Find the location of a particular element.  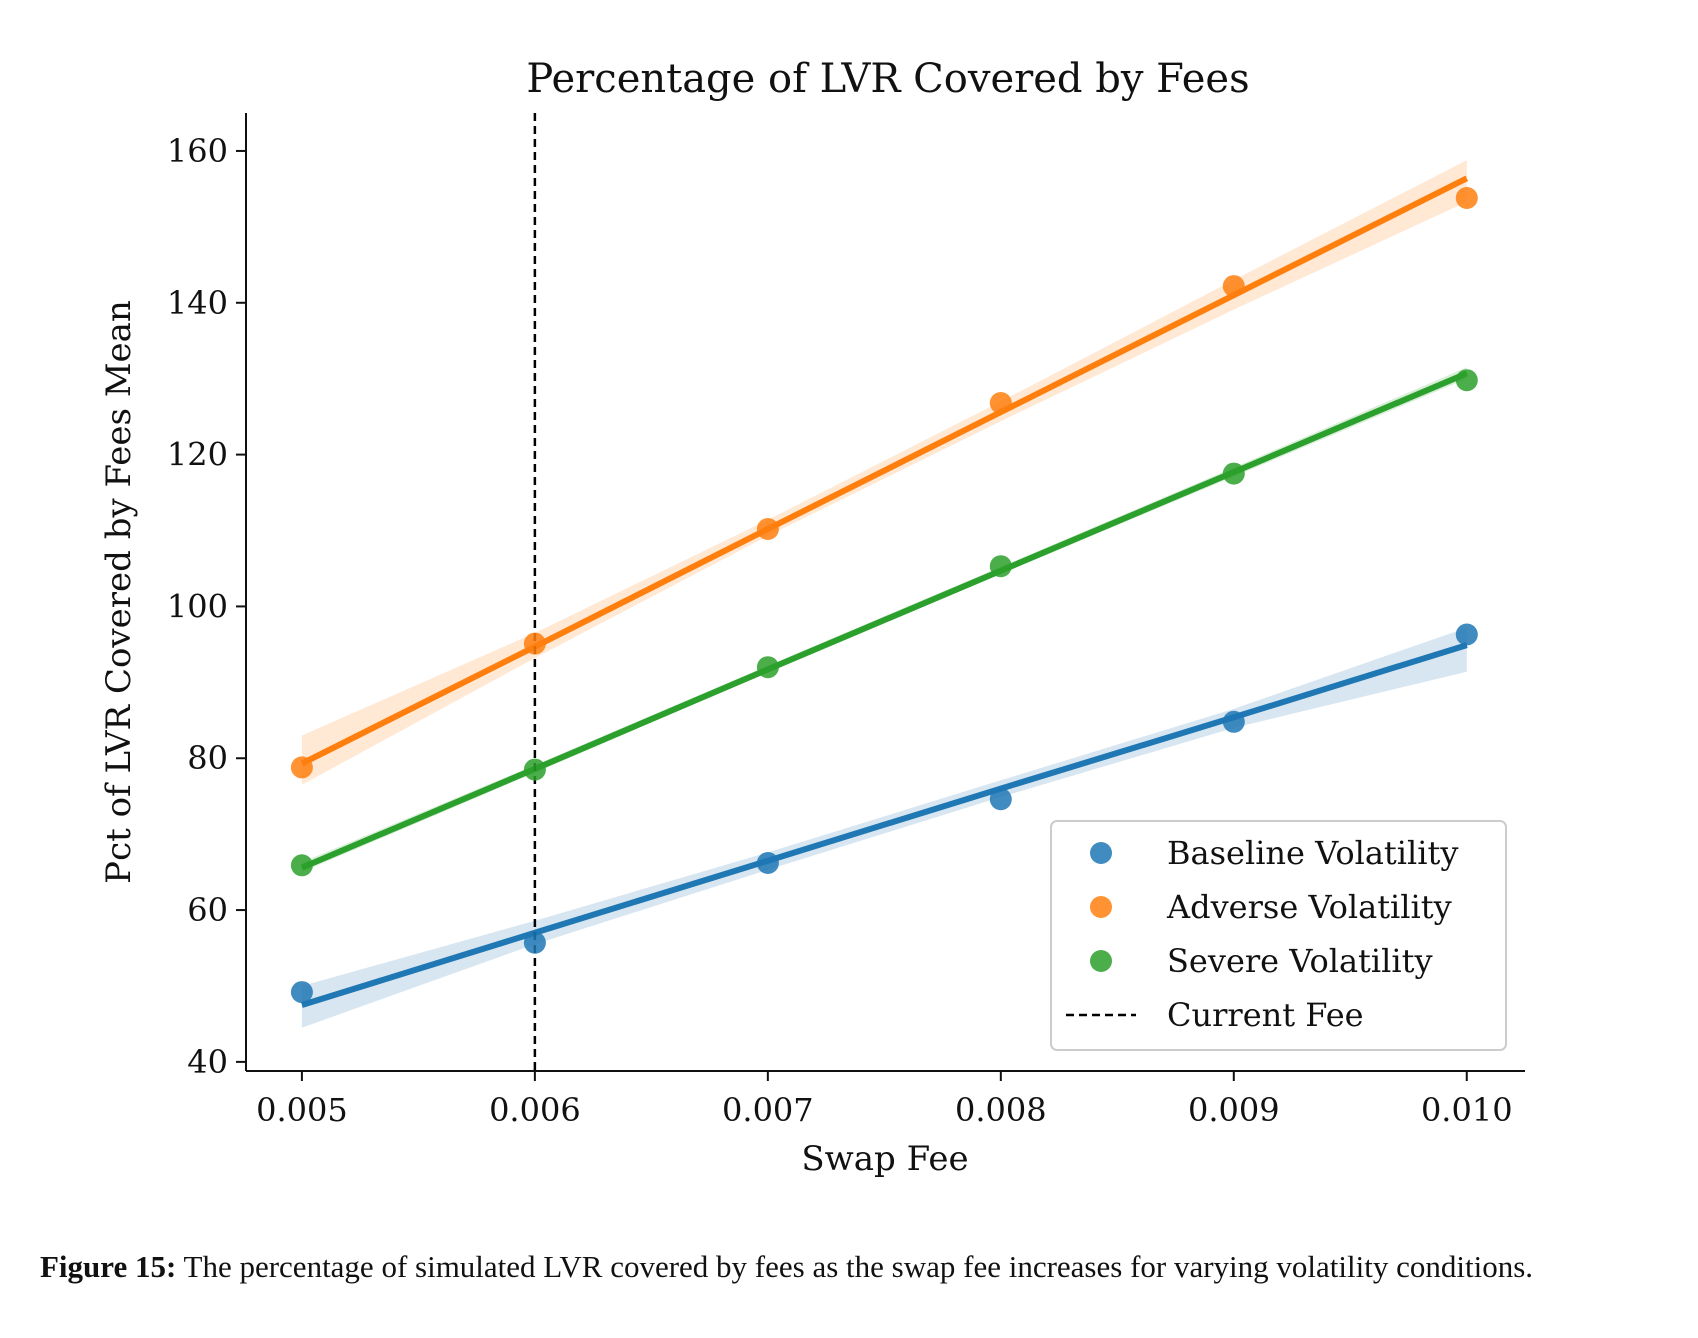

y-axis-label: Pct of LVR Covered by Fees Mean is located at coordinates (119, 592).